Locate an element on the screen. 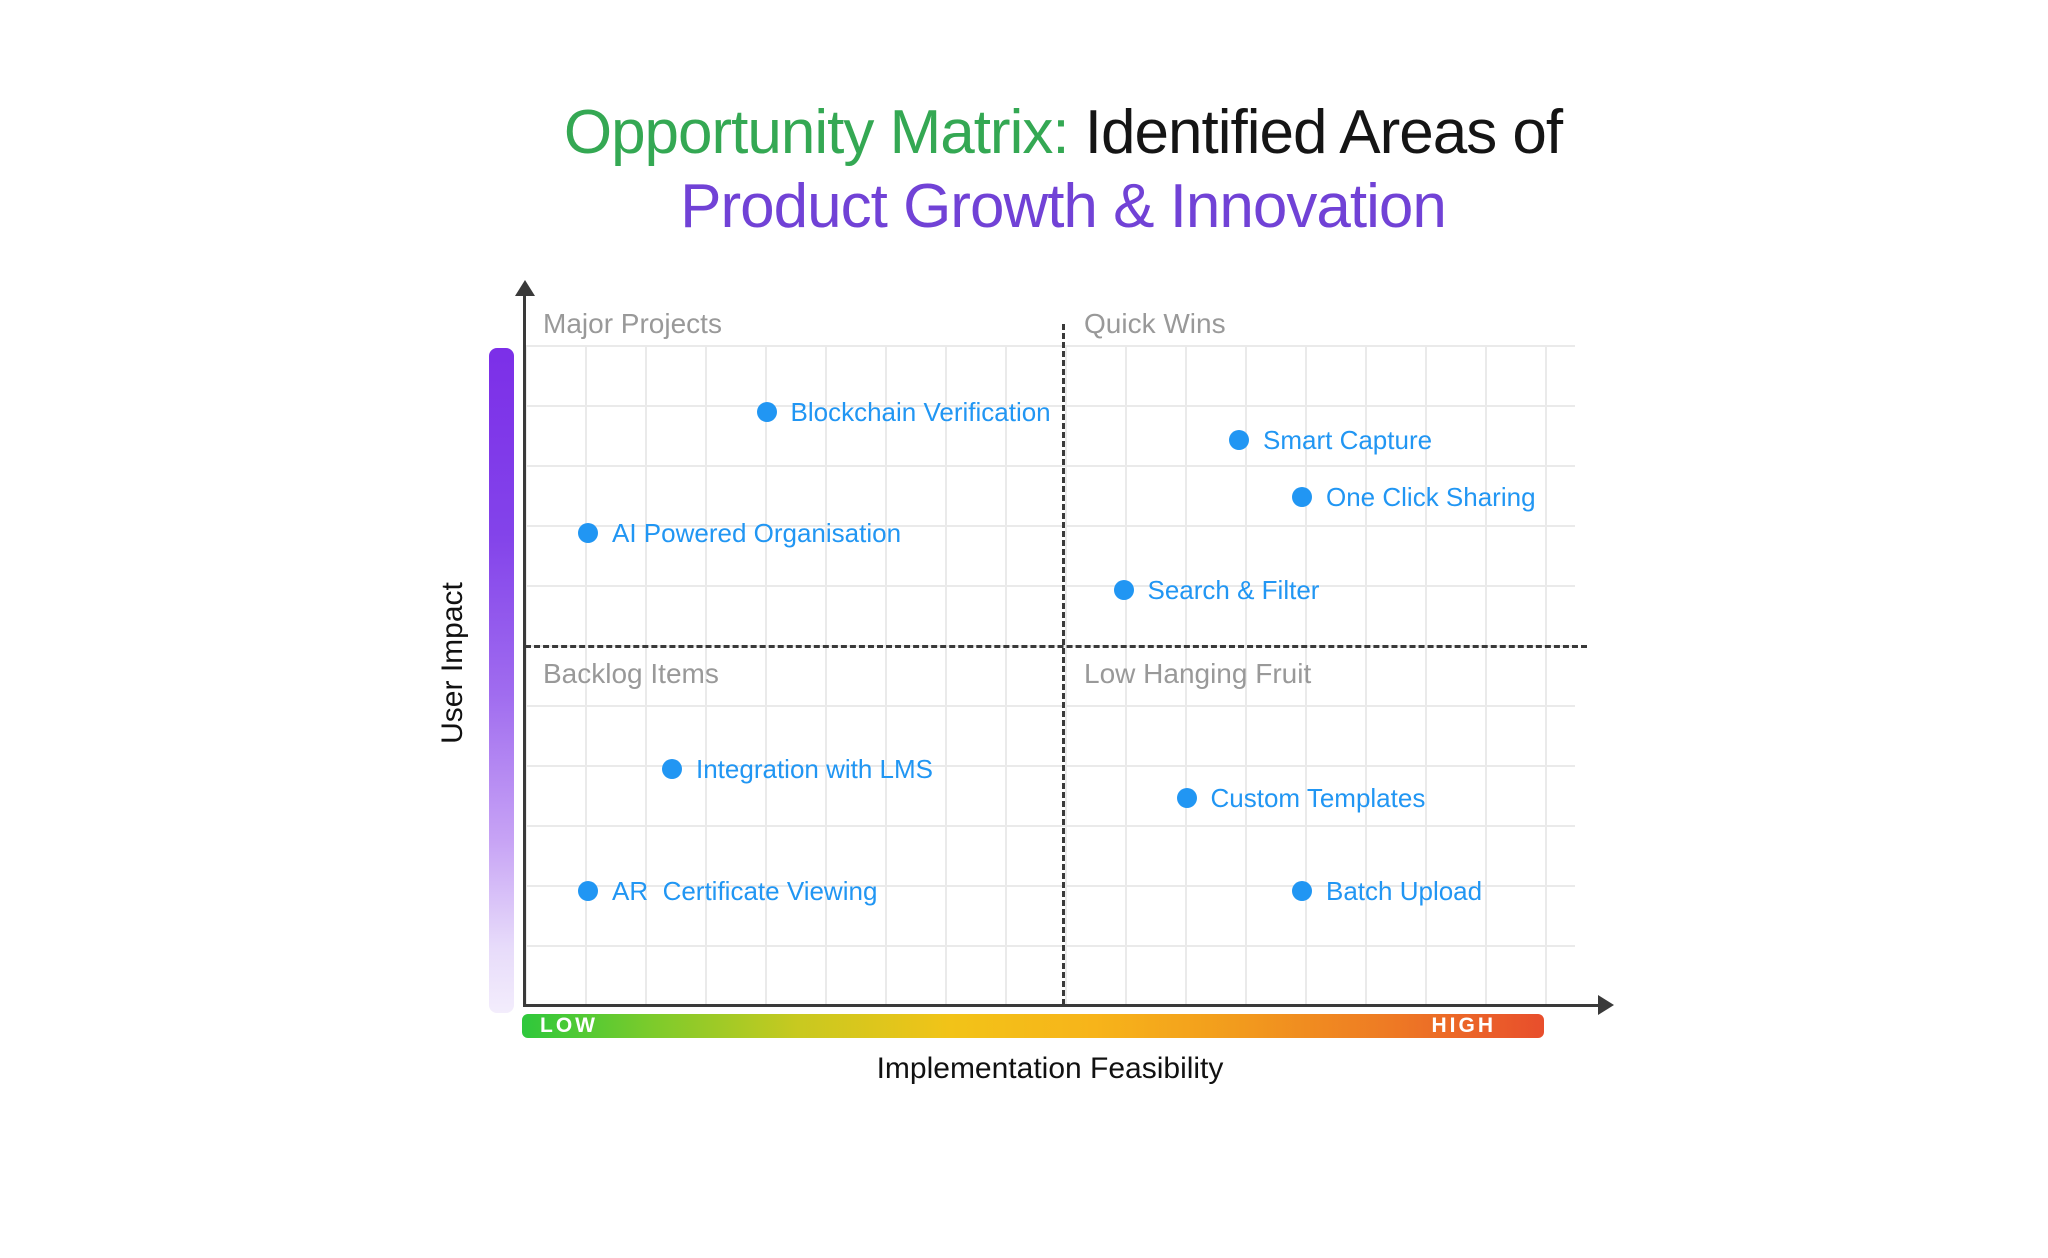 Image resolution: width=2048 pixels, height=1258 pixels. point-label: Smart Capture is located at coordinates (1348, 440).